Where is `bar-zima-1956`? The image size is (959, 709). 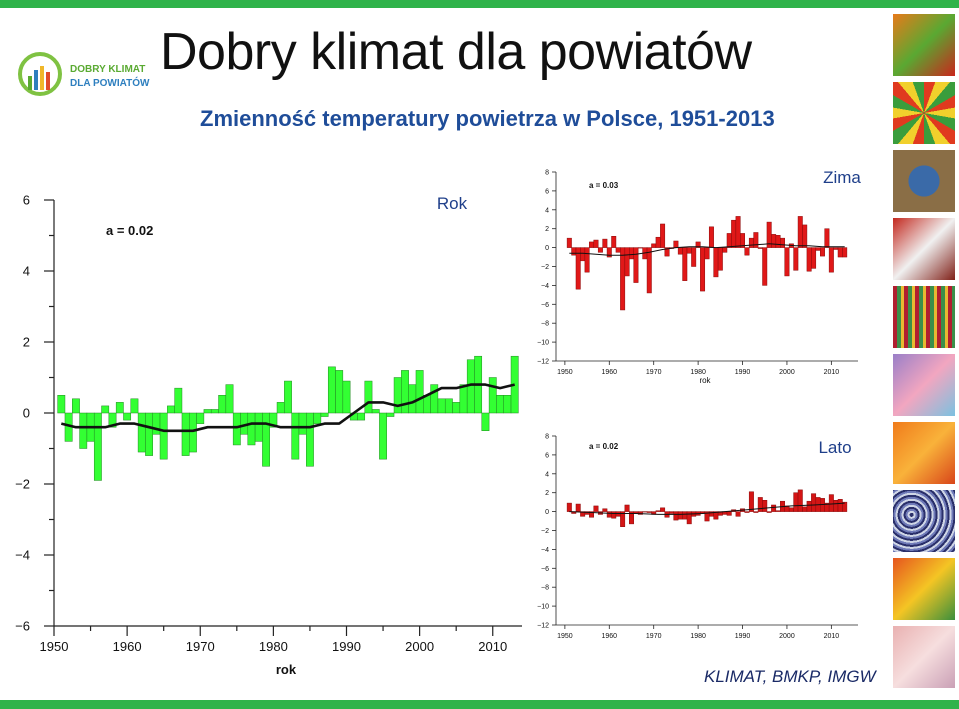
bar-zima-1956 is located at coordinates (592, 244).